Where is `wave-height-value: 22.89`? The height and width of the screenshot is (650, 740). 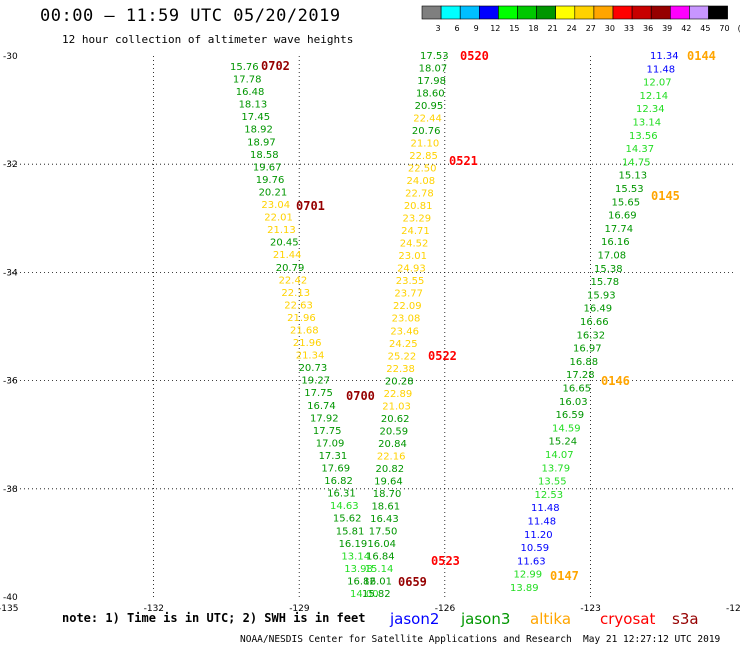 wave-height-value: 22.89 is located at coordinates (398, 394).